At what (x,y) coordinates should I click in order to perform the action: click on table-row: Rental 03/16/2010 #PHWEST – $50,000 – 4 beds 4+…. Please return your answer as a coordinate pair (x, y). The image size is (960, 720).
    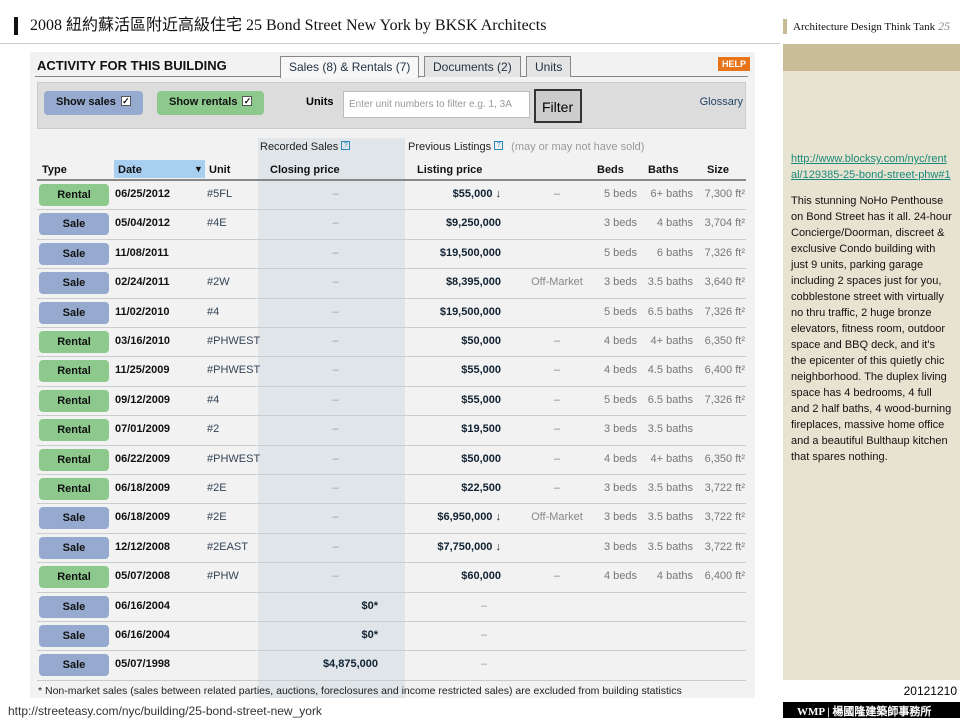
    Looking at the image, I should click on (391, 343).